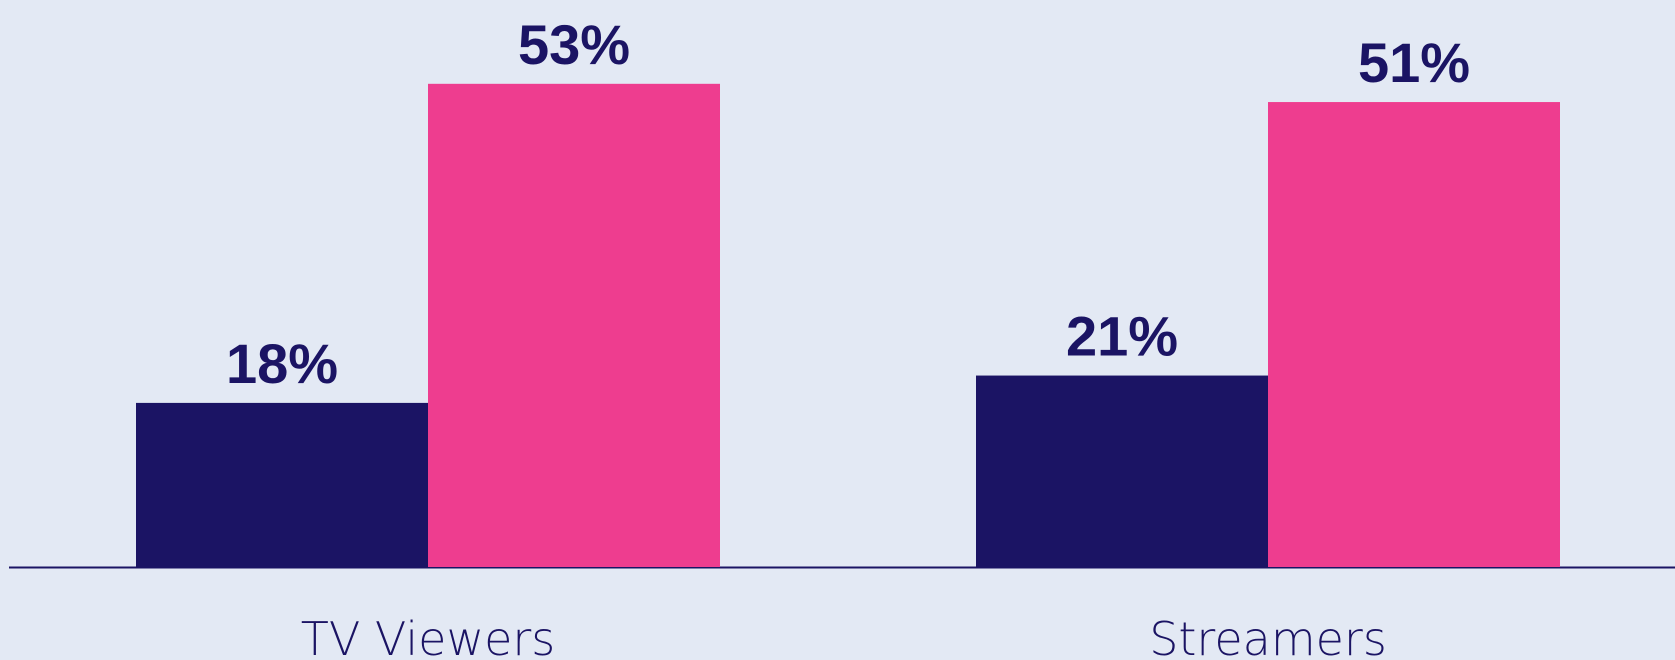 Image resolution: width=1675 pixels, height=660 pixels. Describe the element at coordinates (1122, 336) in the screenshot. I see `data-label: 21%` at that location.